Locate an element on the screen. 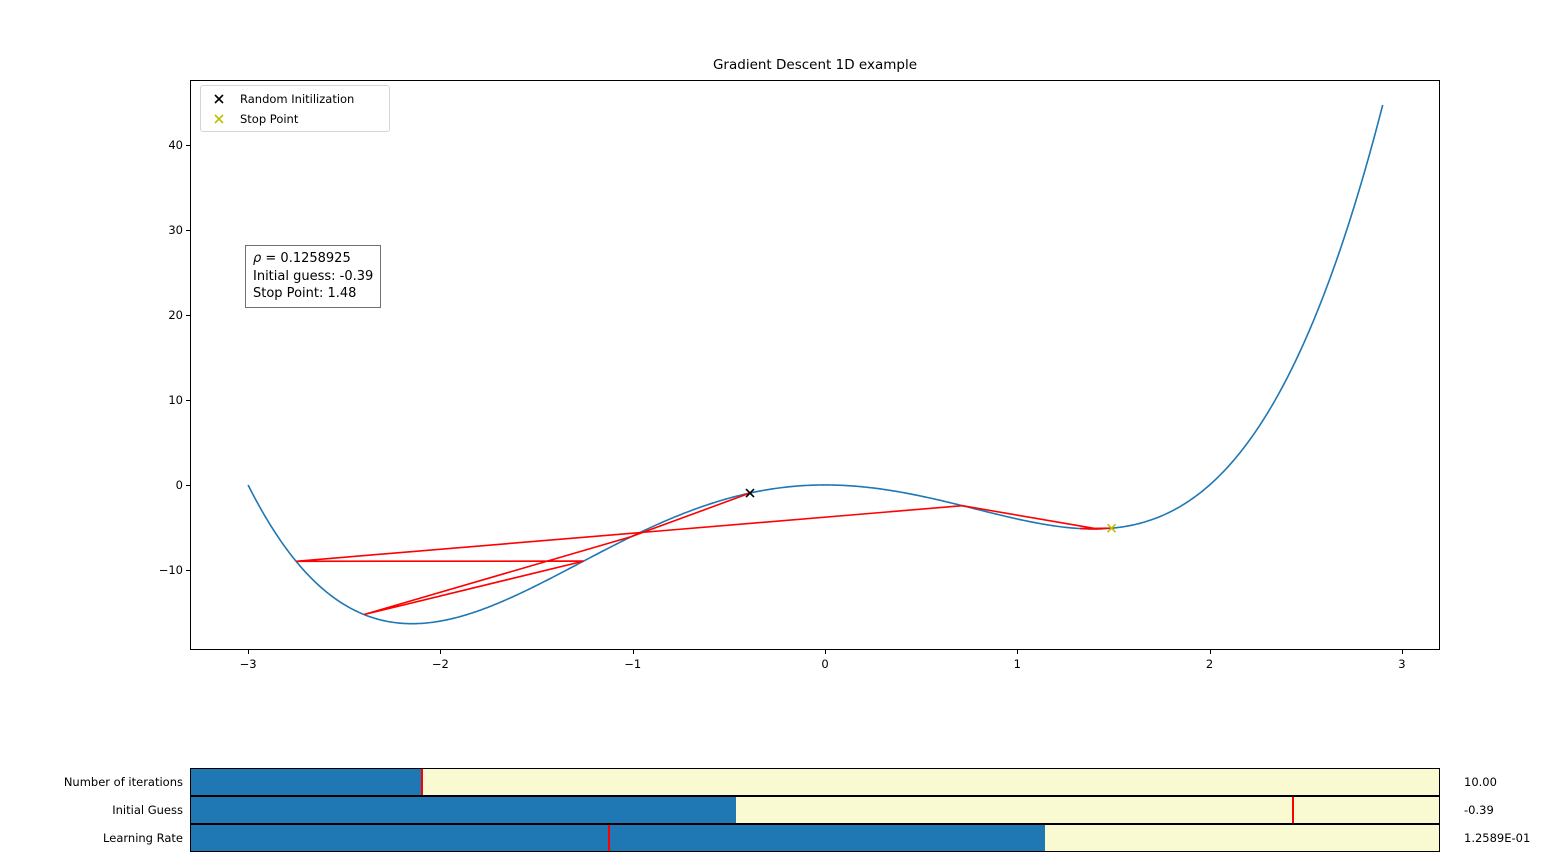  slider-value-iterations: 10.00 is located at coordinates (1480, 782).